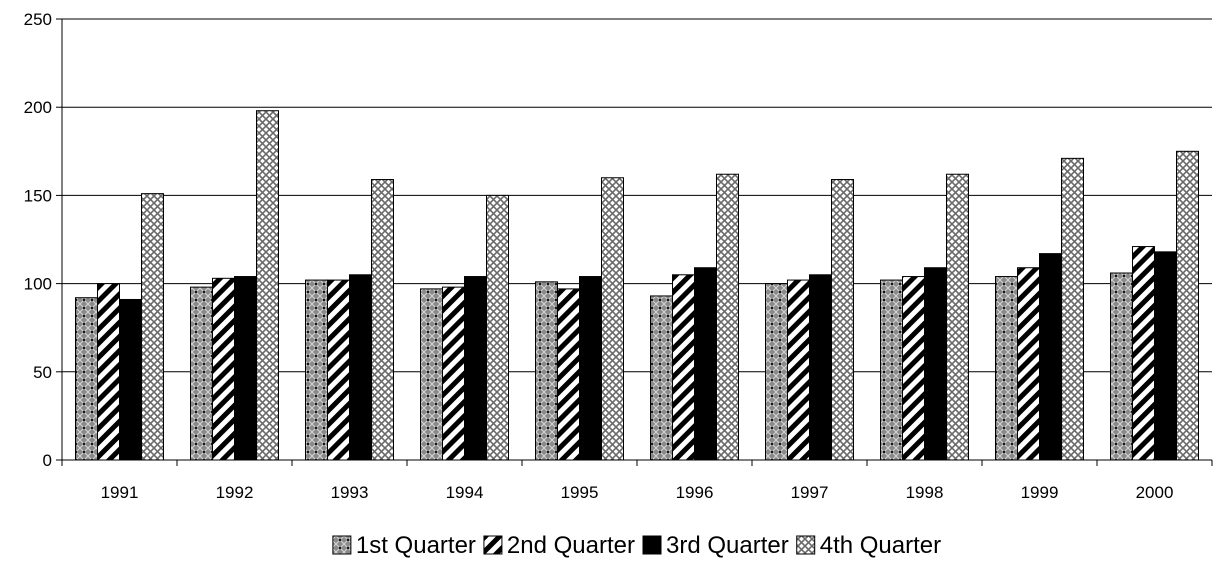 This screenshot has height=570, width=1220. I want to click on y-axis: 0 50 100 150 200 250, so click(43, 240).